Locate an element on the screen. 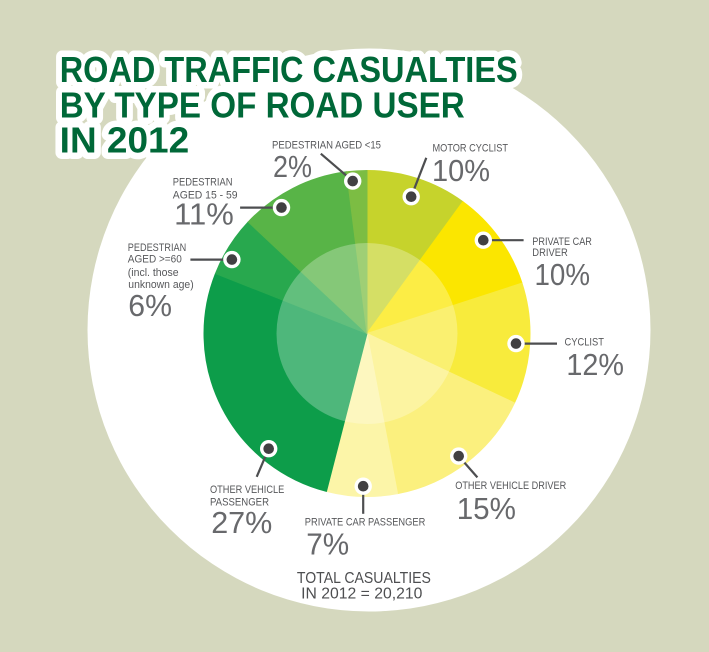 Image resolution: width=709 pixels, height=652 pixels. svg-text: ROAD TRAFFIC CASUALTIES is located at coordinates (289, 69).